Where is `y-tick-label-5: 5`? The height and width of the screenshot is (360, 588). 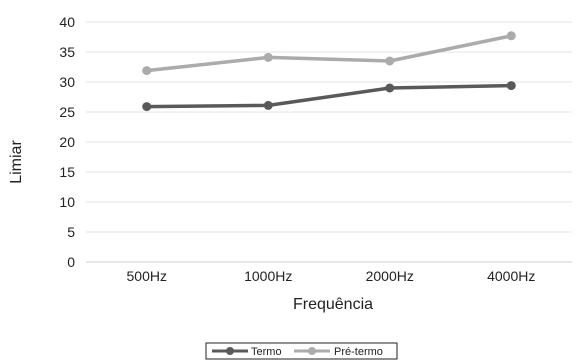
y-tick-label-5: 5 is located at coordinates (71, 232).